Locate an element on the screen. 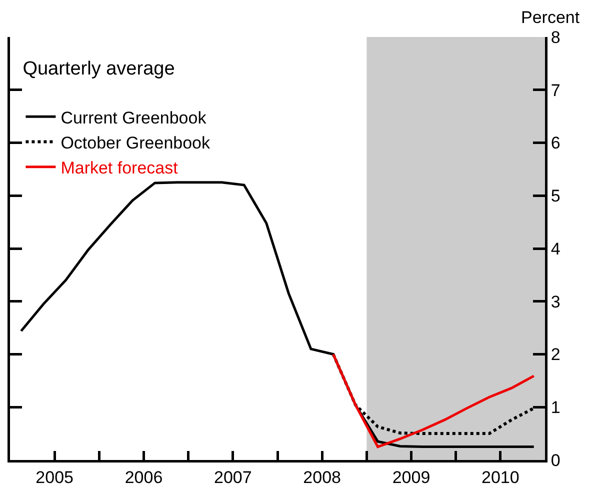 Image resolution: width=591 pixels, height=491 pixels. x-tick-label: 2008 is located at coordinates (322, 477).